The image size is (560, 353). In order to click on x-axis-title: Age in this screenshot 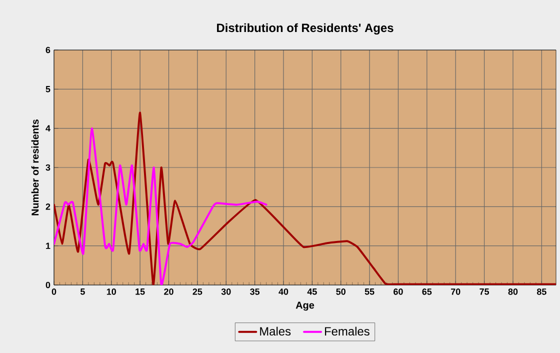, I will do `click(305, 306)`.